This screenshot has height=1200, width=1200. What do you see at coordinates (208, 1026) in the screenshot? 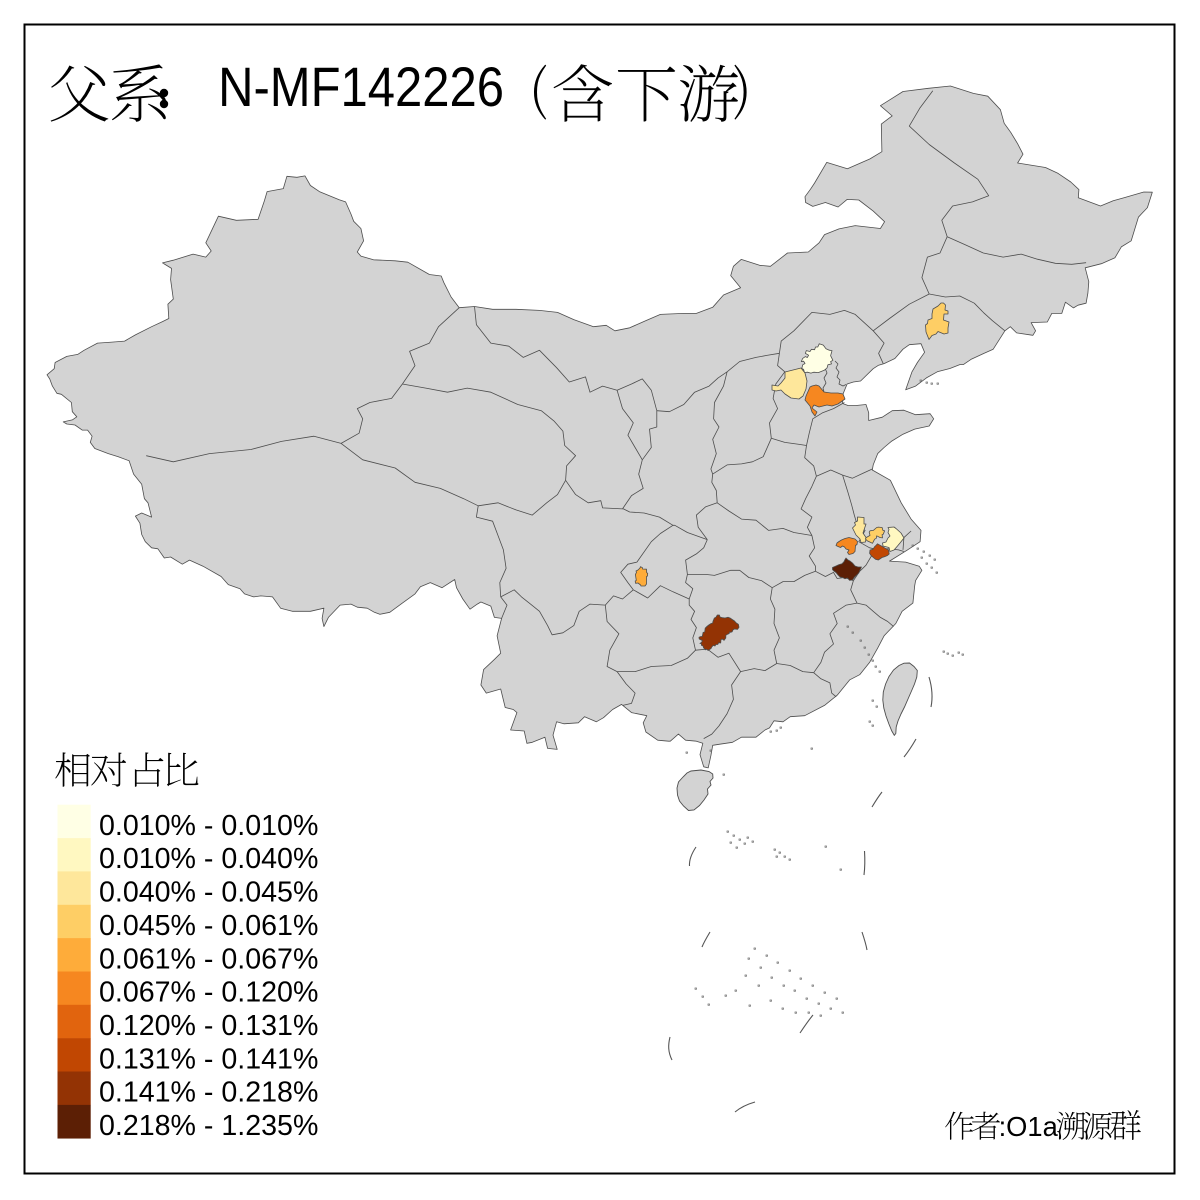
I see `svg-text: 0.120% - 0.131%` at bounding box center [208, 1026].